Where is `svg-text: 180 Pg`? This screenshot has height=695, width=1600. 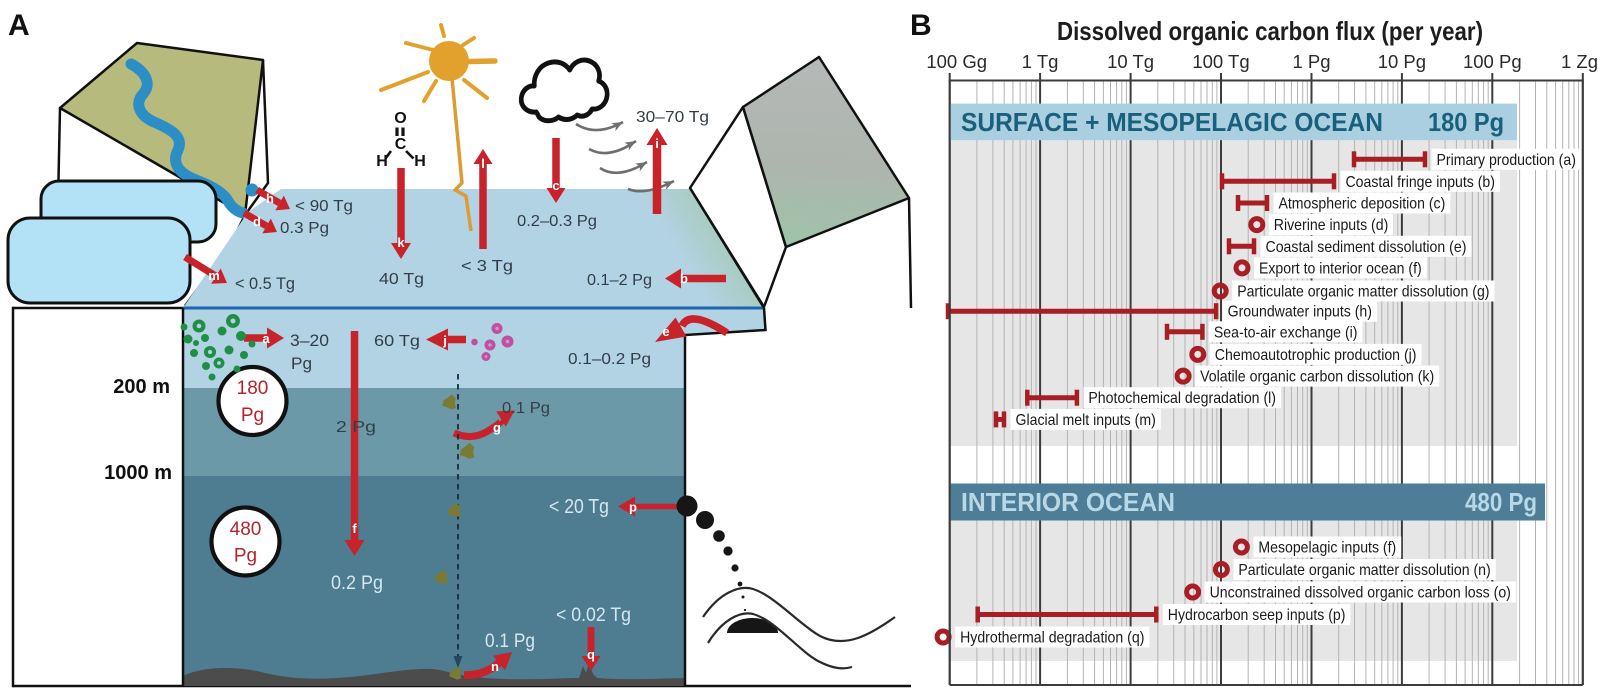
svg-text: 180 Pg is located at coordinates (1466, 122).